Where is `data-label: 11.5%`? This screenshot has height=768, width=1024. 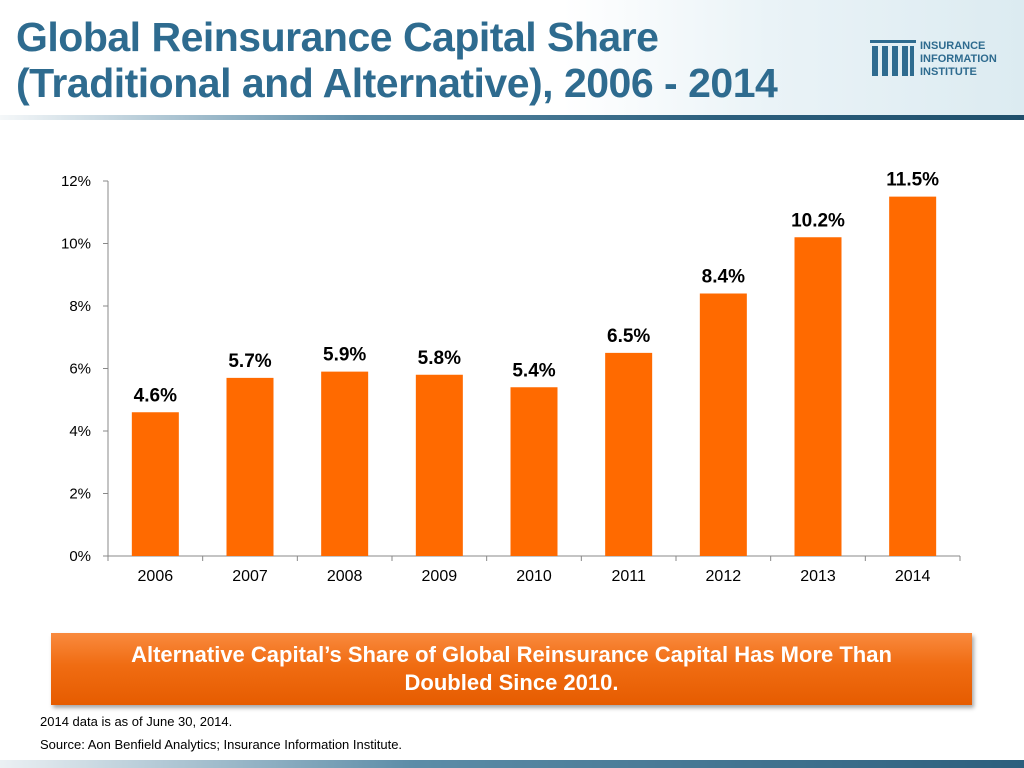
data-label: 11.5% is located at coordinates (912, 180).